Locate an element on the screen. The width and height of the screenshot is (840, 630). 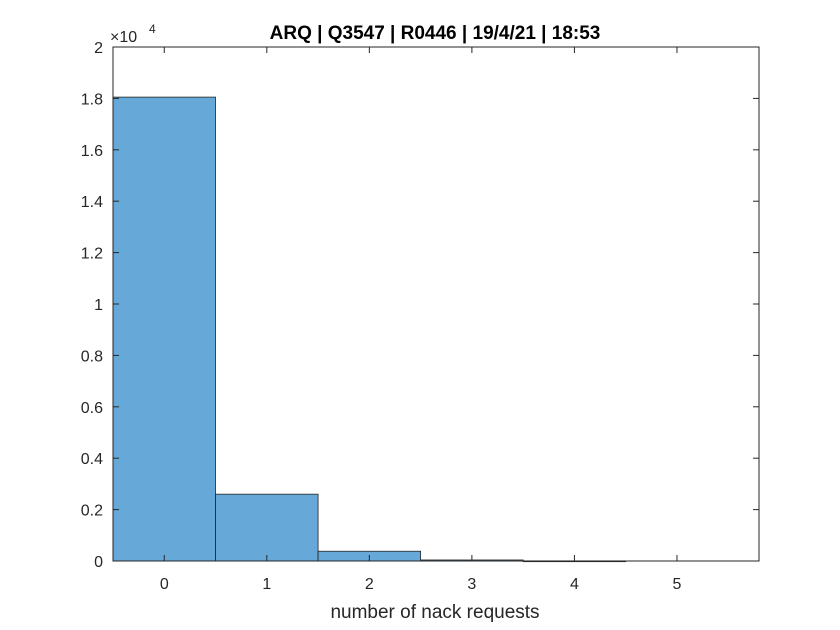
x-axis-label: number of nack requests is located at coordinates (434, 612).